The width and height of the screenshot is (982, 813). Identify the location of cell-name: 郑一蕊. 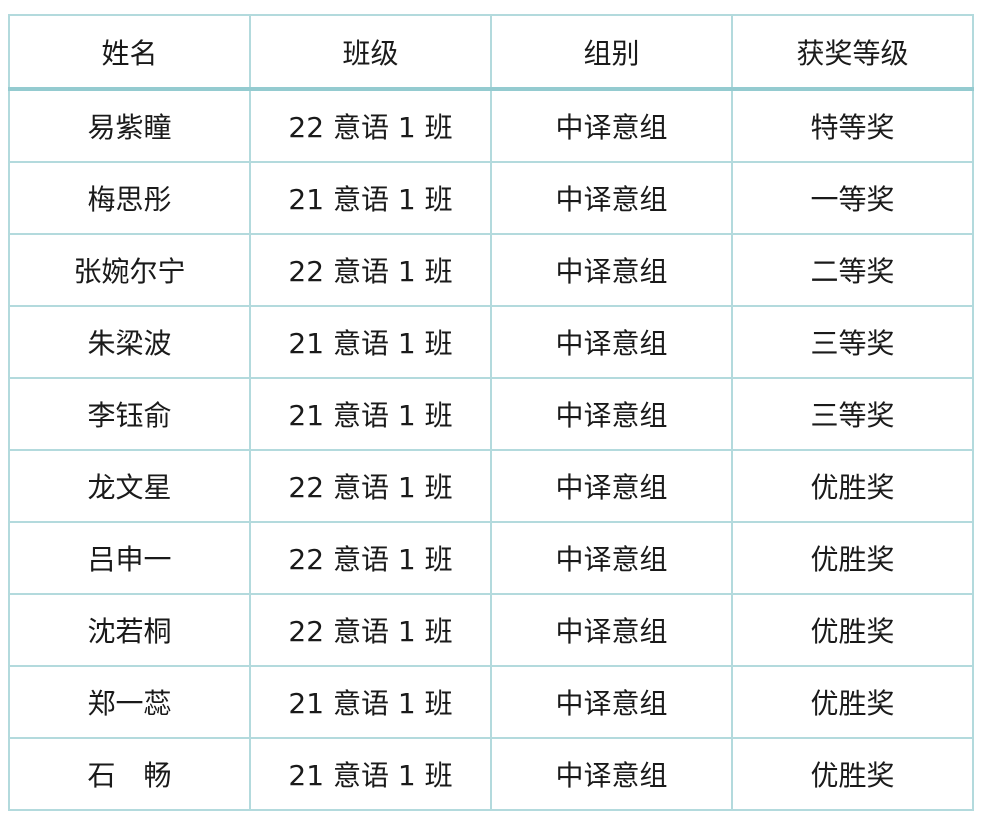
(129, 702).